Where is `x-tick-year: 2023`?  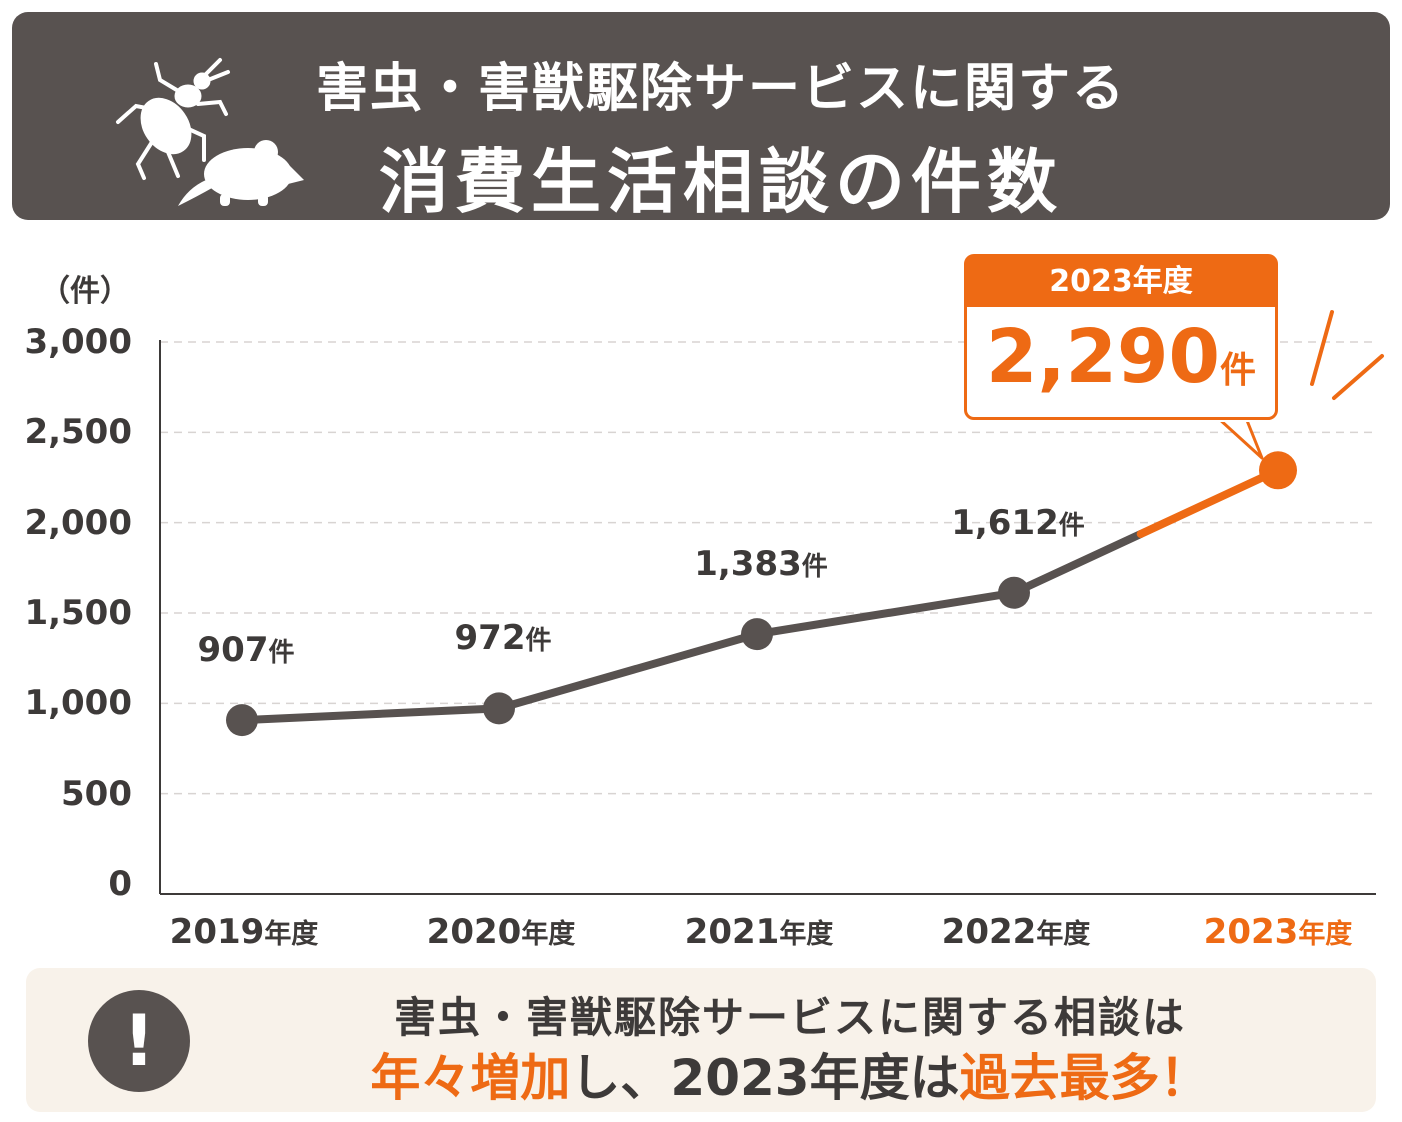
x-tick-year: 2023 is located at coordinates (1251, 932).